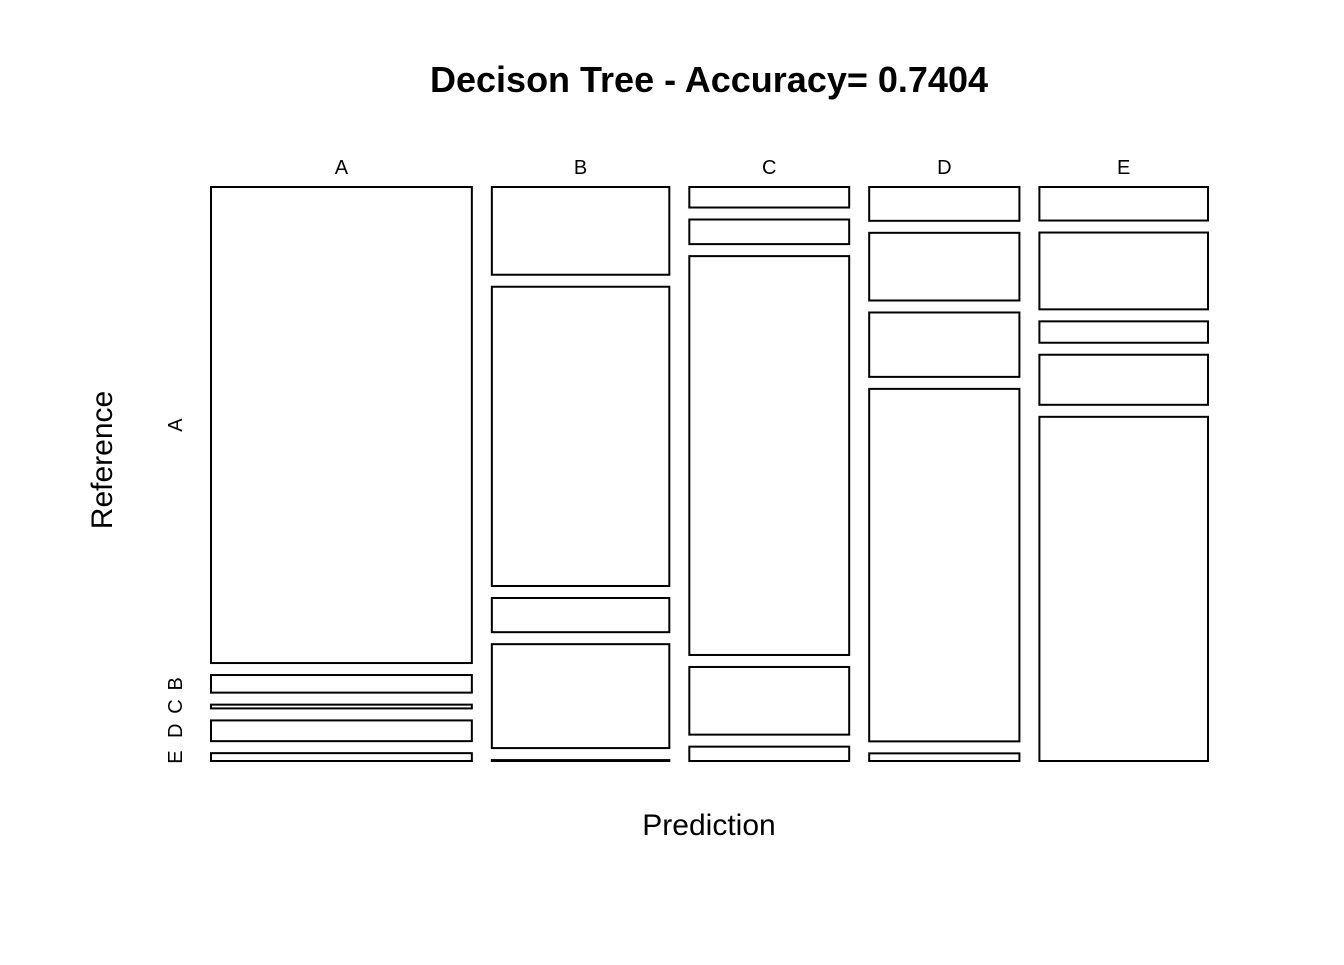  Describe the element at coordinates (341, 757) in the screenshot. I see `tile-pred-A-ref-E` at that location.